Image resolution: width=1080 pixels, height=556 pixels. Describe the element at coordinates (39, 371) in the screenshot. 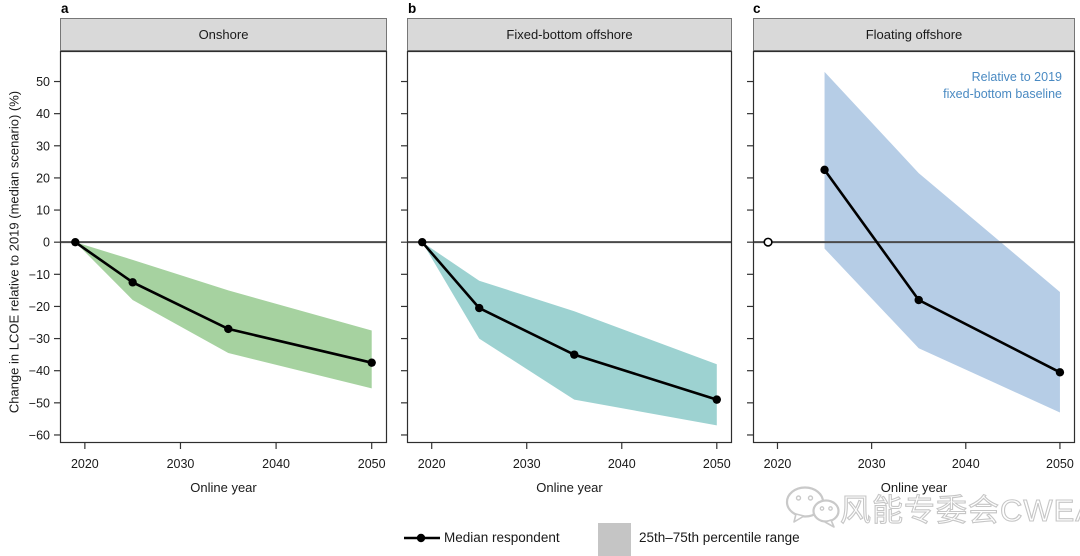

I see `y-tick-label: −40` at that location.